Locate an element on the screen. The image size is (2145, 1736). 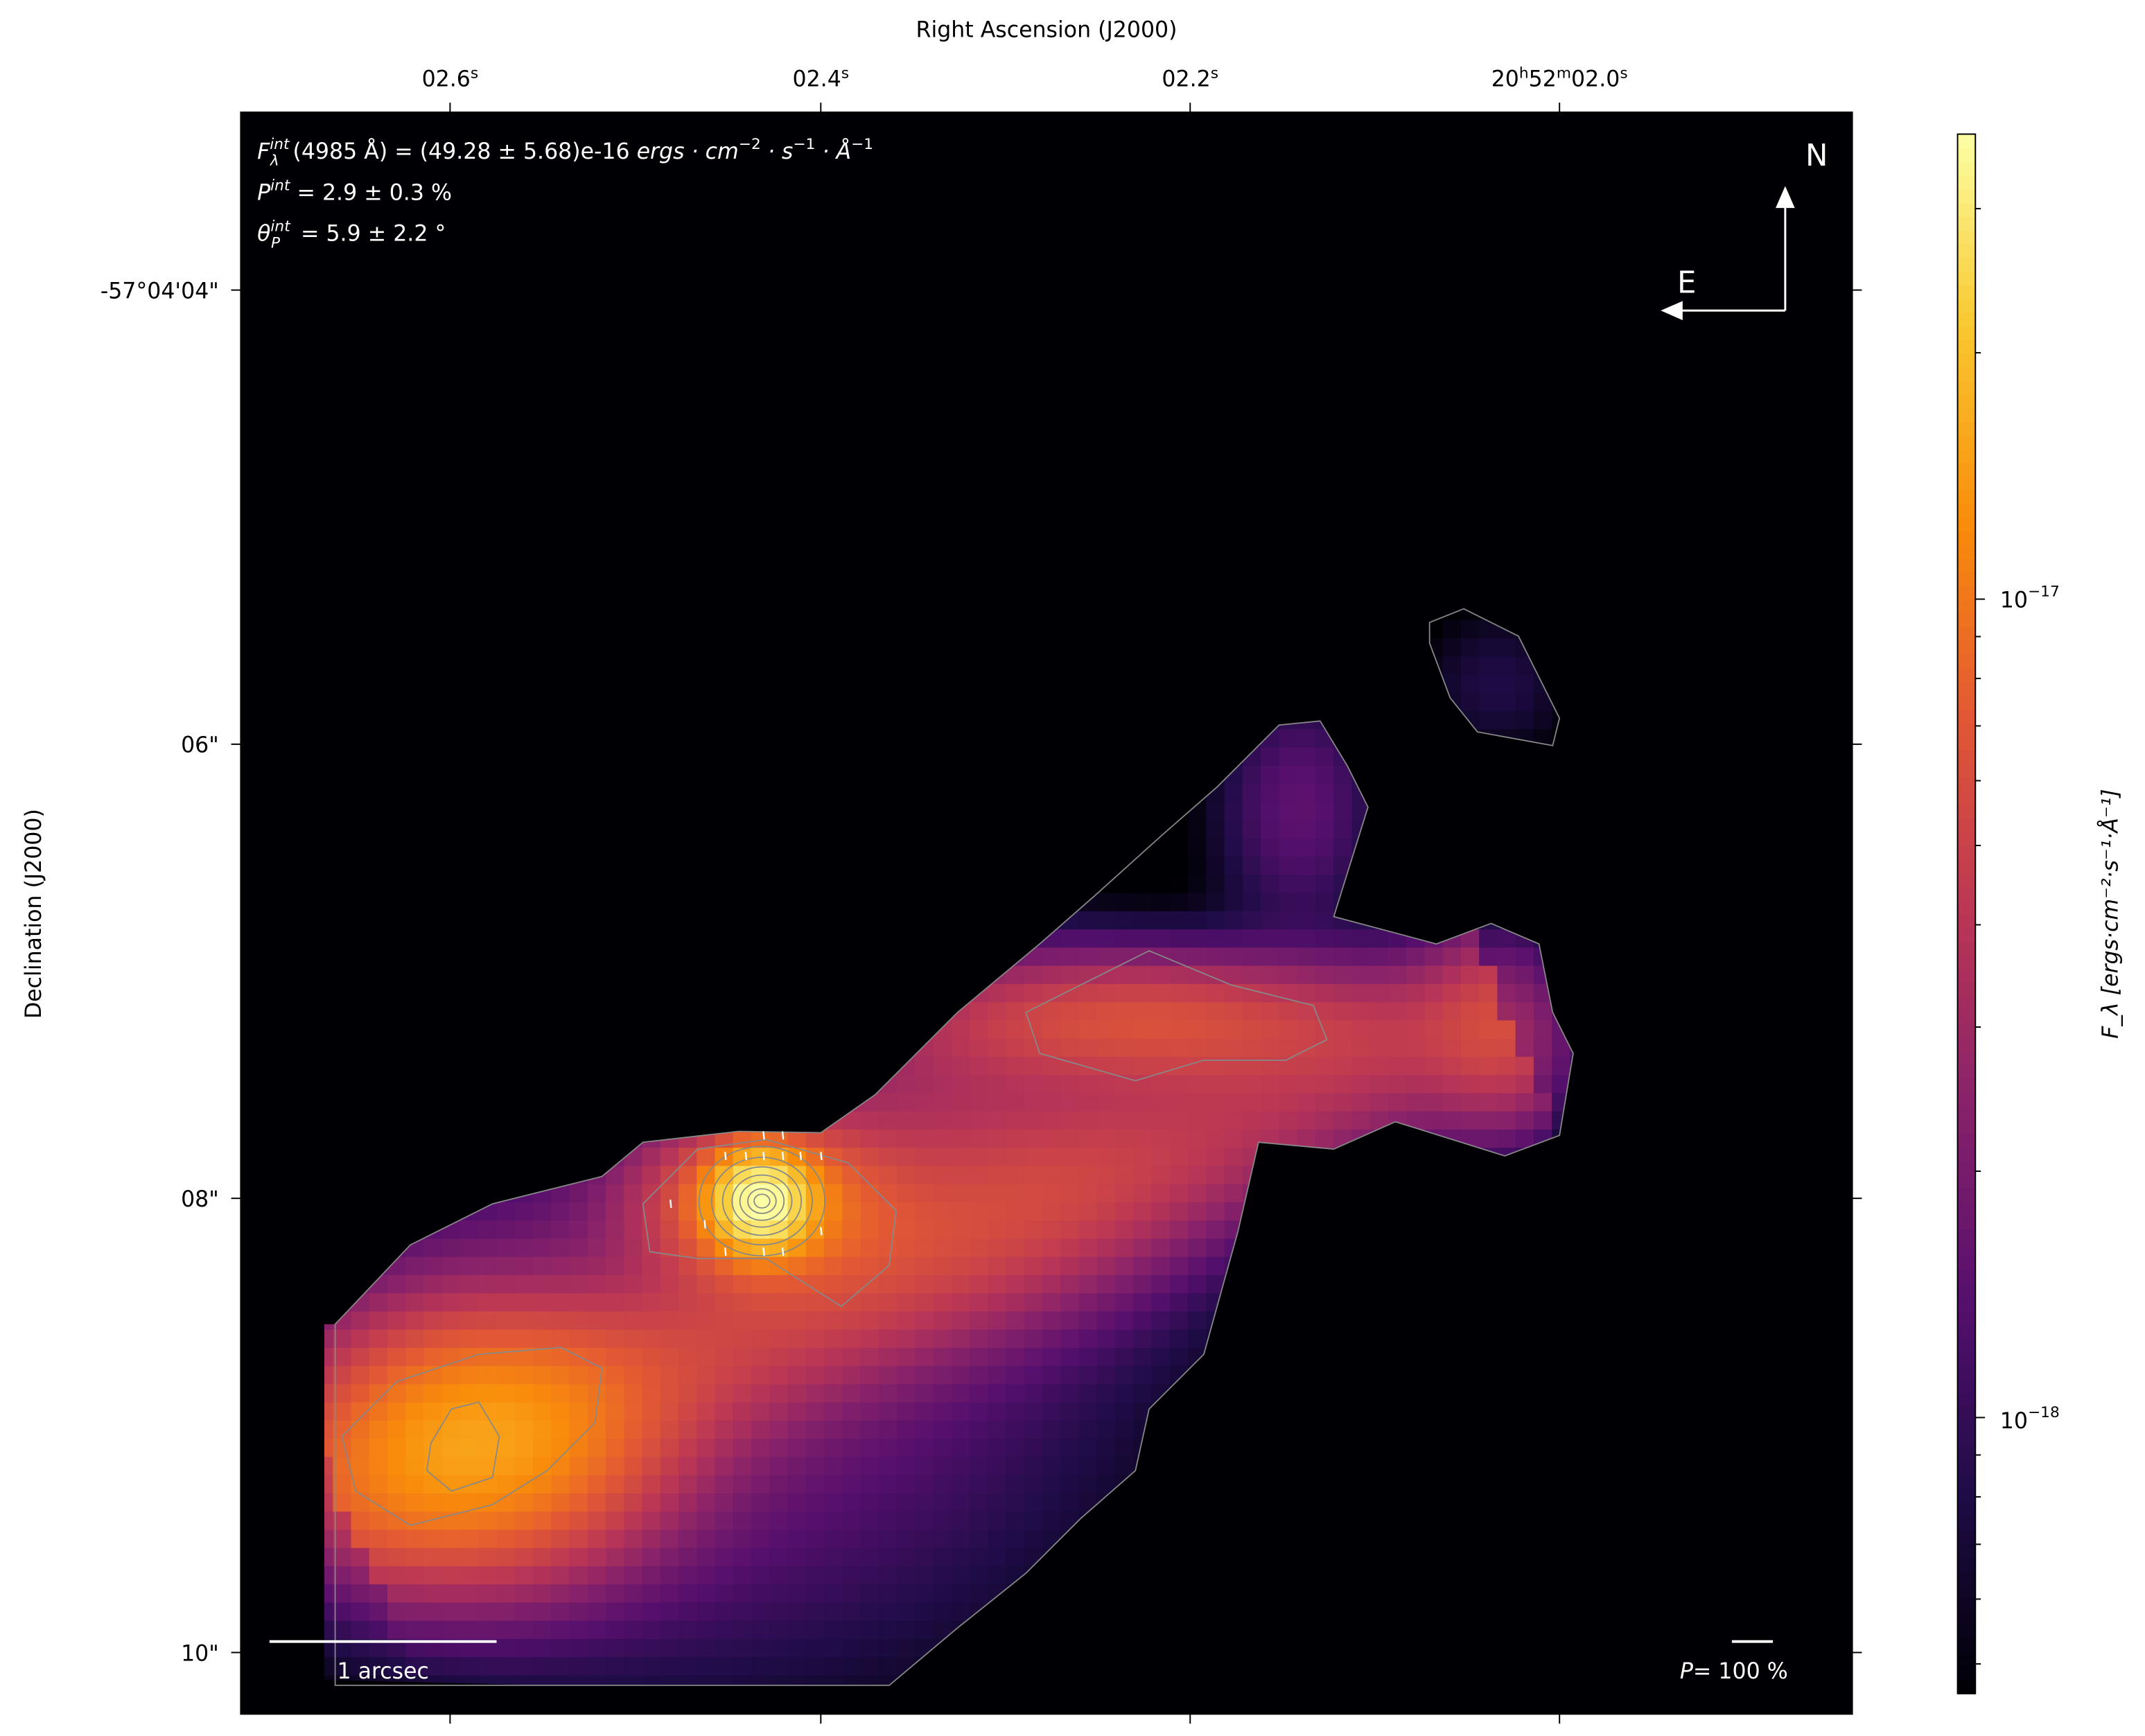
polarization-vector is located at coordinates (670, 1204).